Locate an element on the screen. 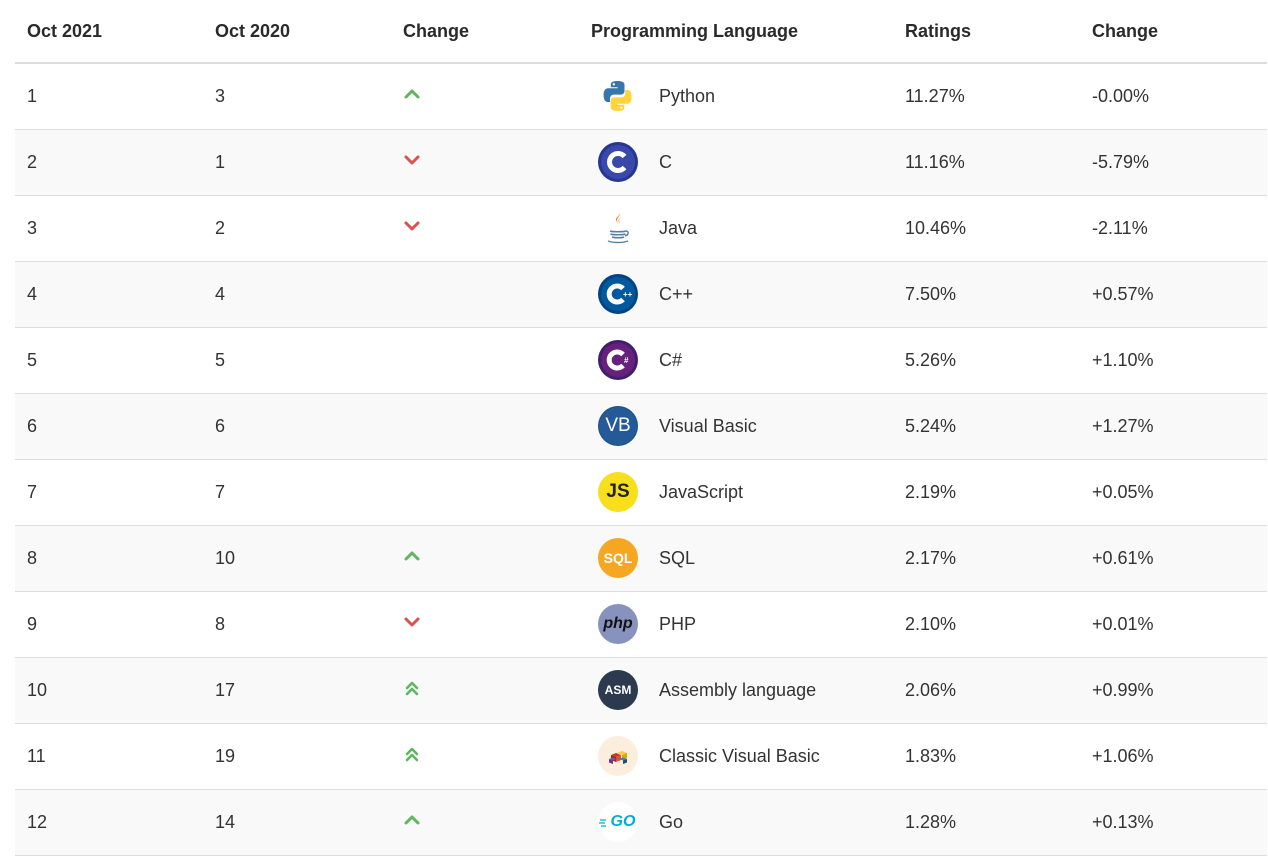 The width and height of the screenshot is (1268, 856). rank-previous: 19 is located at coordinates (297, 756).